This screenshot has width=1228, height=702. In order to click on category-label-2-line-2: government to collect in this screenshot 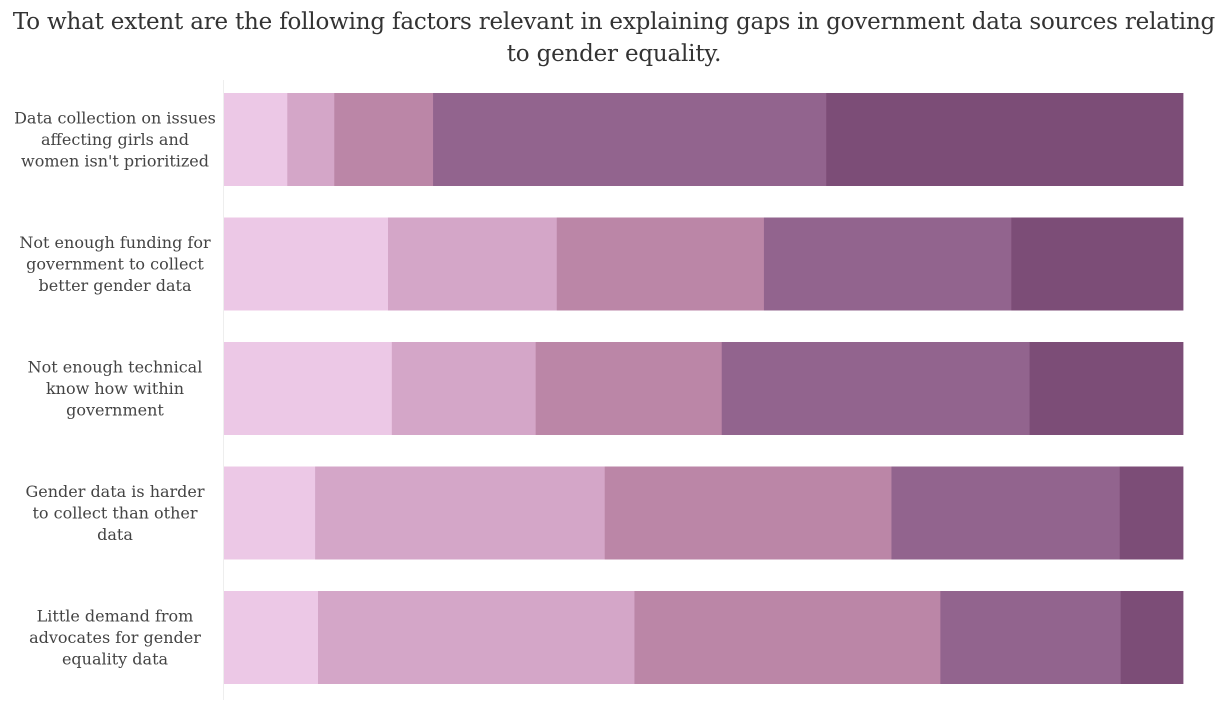, I will do `click(115, 264)`.